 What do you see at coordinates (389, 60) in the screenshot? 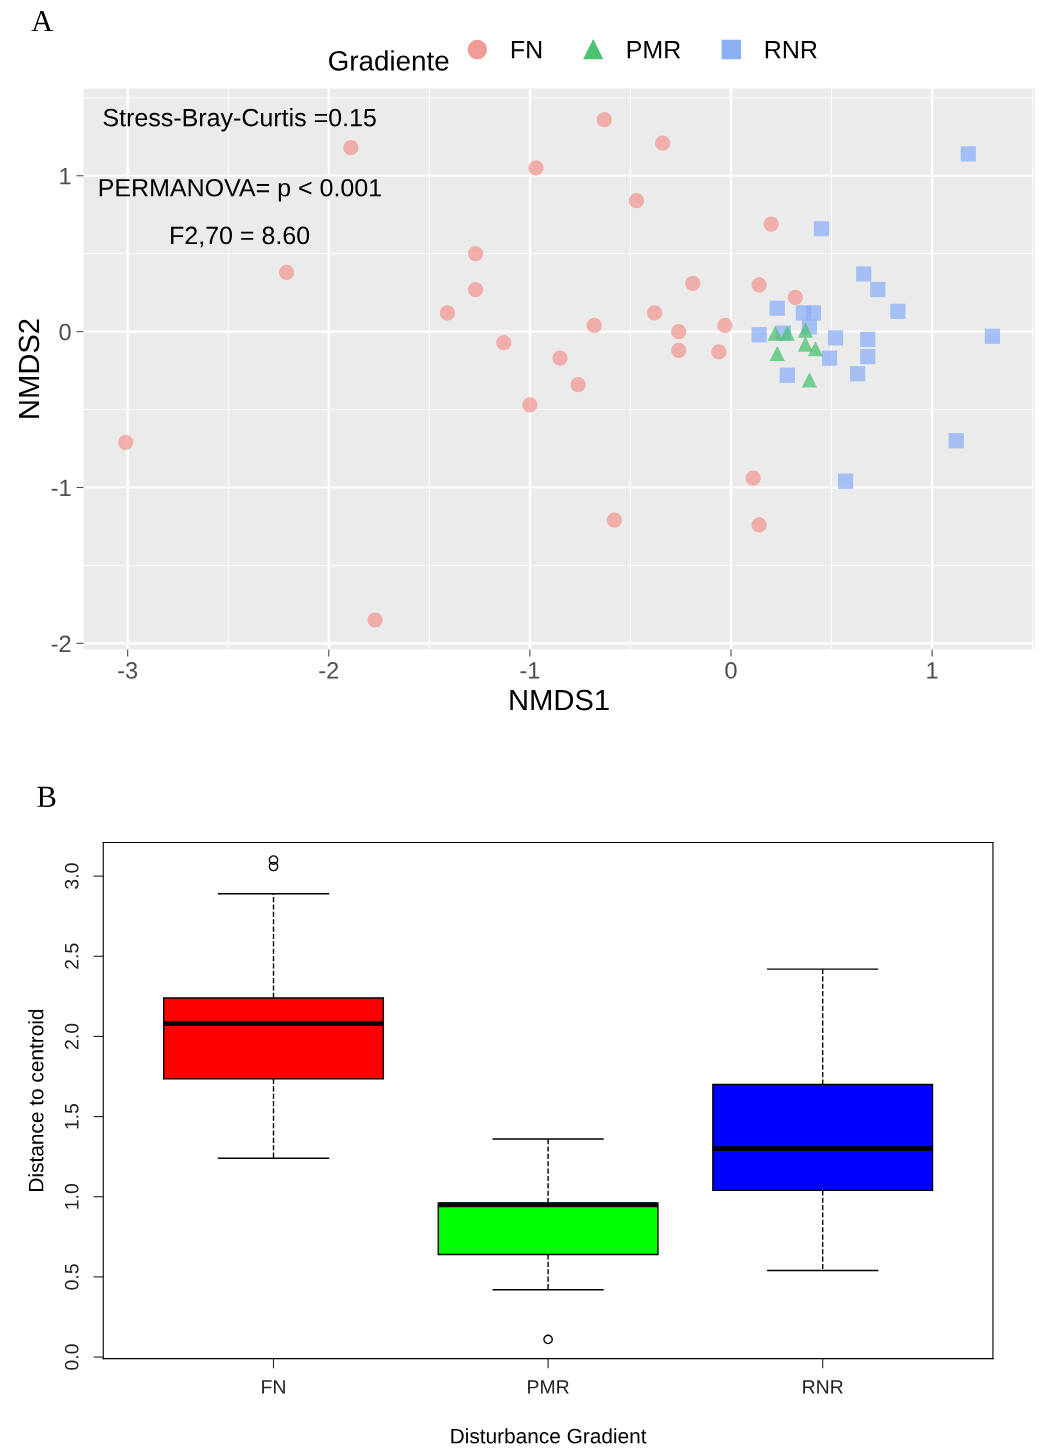
I see `legend-title: Gradiente` at bounding box center [389, 60].